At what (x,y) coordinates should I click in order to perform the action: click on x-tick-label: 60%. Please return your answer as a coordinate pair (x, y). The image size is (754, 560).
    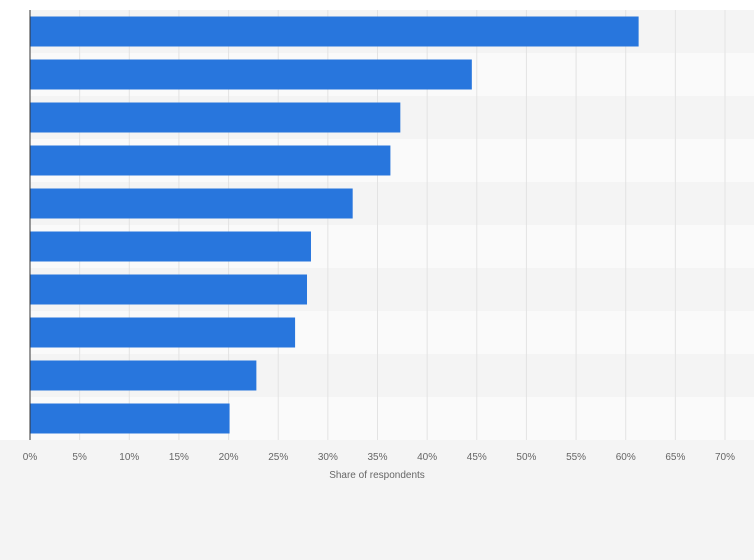
    Looking at the image, I should click on (626, 457).